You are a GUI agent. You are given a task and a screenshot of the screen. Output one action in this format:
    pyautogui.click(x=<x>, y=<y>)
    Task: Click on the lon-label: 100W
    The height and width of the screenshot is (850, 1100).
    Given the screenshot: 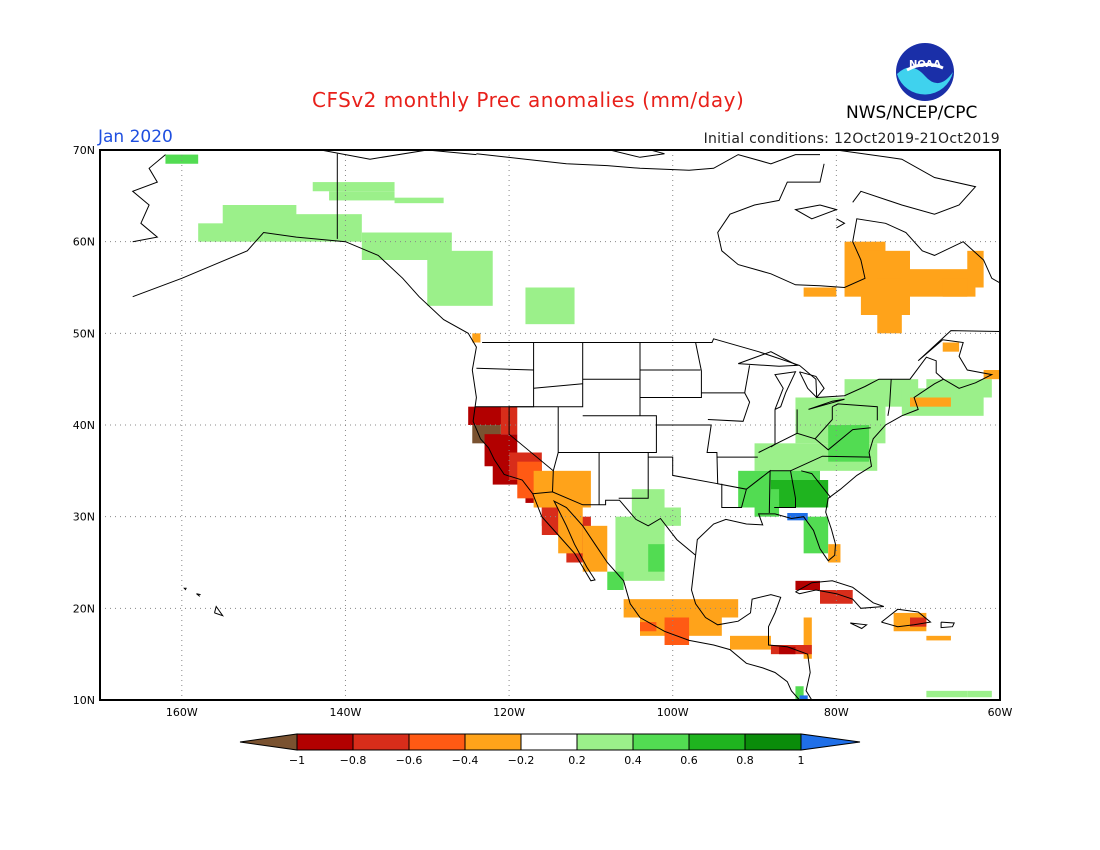 What is the action you would take?
    pyautogui.click(x=673, y=712)
    